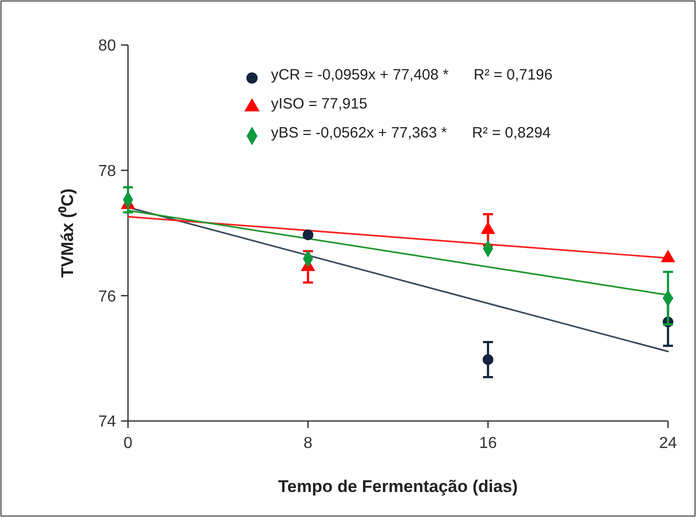 The width and height of the screenshot is (696, 517). Describe the element at coordinates (668, 443) in the screenshot. I see `x-tick-label: 24` at that location.